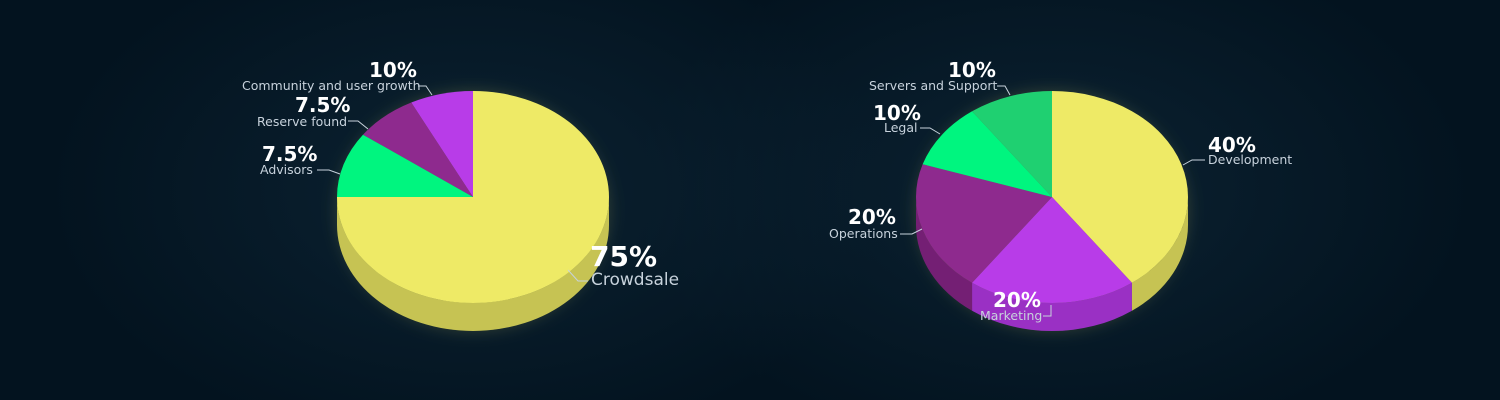 The width and height of the screenshot is (1500, 400). I want to click on slice-percent-operations: 20%, so click(872, 217).